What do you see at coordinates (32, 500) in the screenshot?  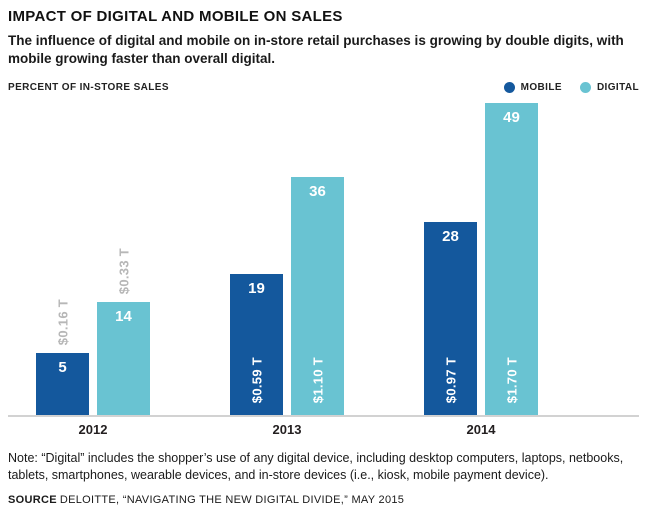 I see `source-label: SOURCE` at bounding box center [32, 500].